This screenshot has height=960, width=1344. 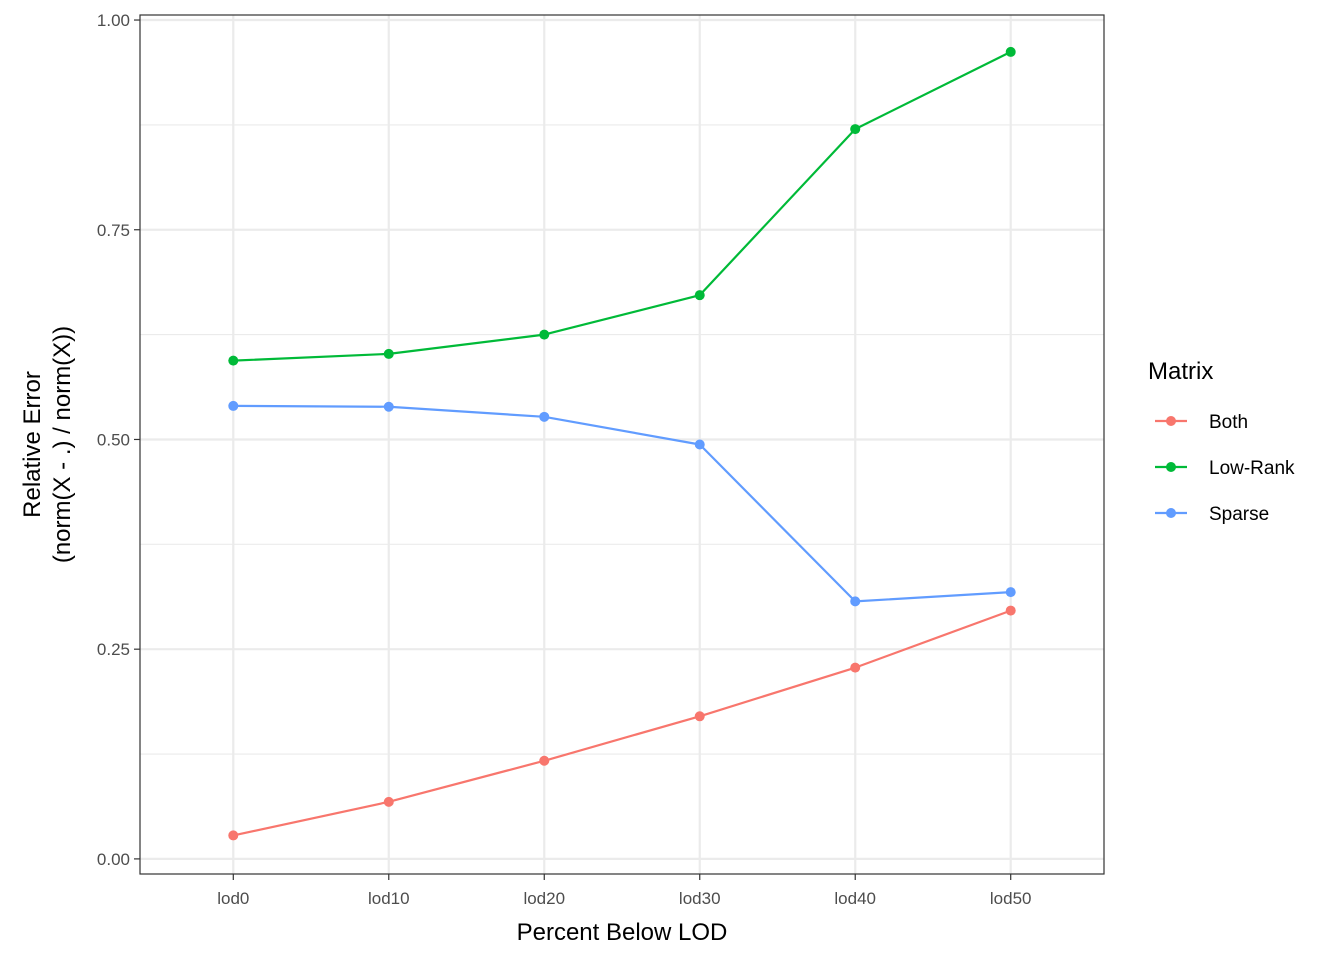 What do you see at coordinates (113, 649) in the screenshot?
I see `y-tick-label: 0.25` at bounding box center [113, 649].